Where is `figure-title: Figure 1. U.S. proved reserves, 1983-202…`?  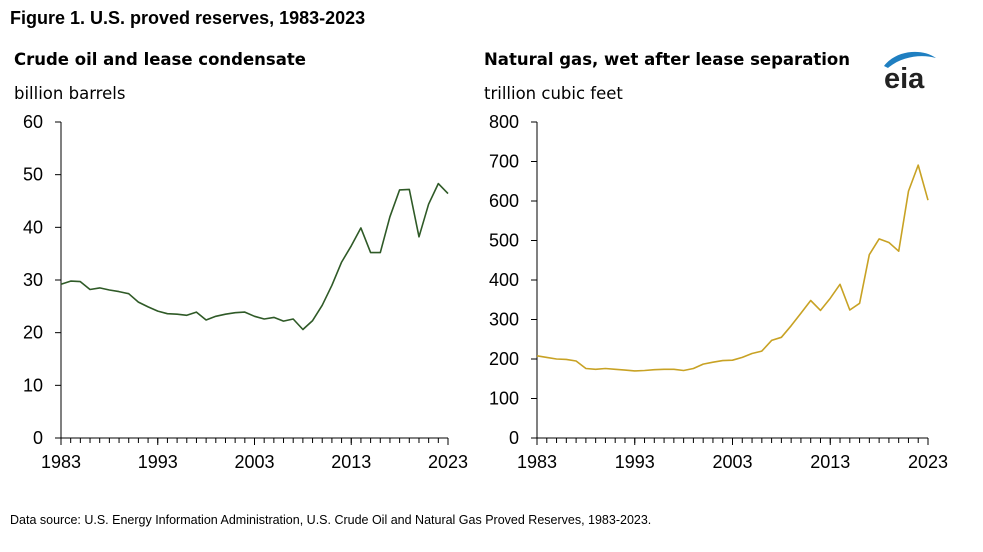 figure-title: Figure 1. U.S. proved reserves, 1983-202… is located at coordinates (188, 18).